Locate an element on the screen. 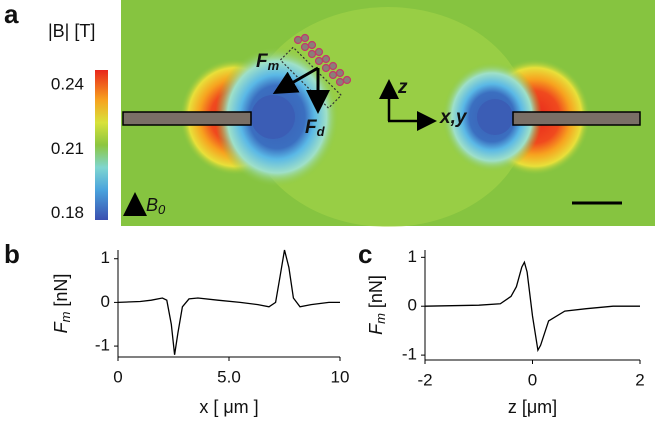 The height and width of the screenshot is (425, 658). axis-label: z is located at coordinates (402, 87).